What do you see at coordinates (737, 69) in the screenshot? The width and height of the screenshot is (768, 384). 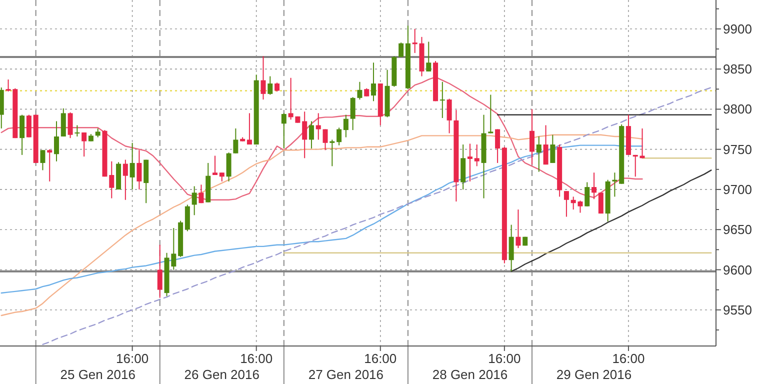 I see `y-tick-label: 9850` at bounding box center [737, 69].